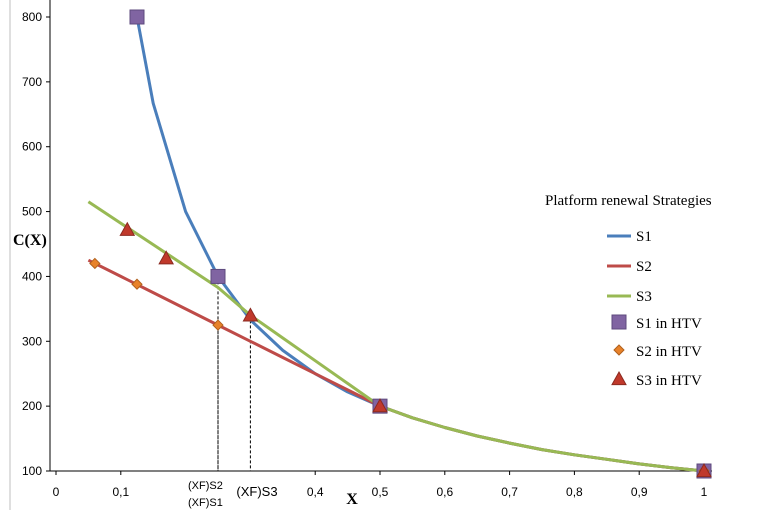  Describe the element at coordinates (56, 492) in the screenshot. I see `x-tick-label: 0` at that location.